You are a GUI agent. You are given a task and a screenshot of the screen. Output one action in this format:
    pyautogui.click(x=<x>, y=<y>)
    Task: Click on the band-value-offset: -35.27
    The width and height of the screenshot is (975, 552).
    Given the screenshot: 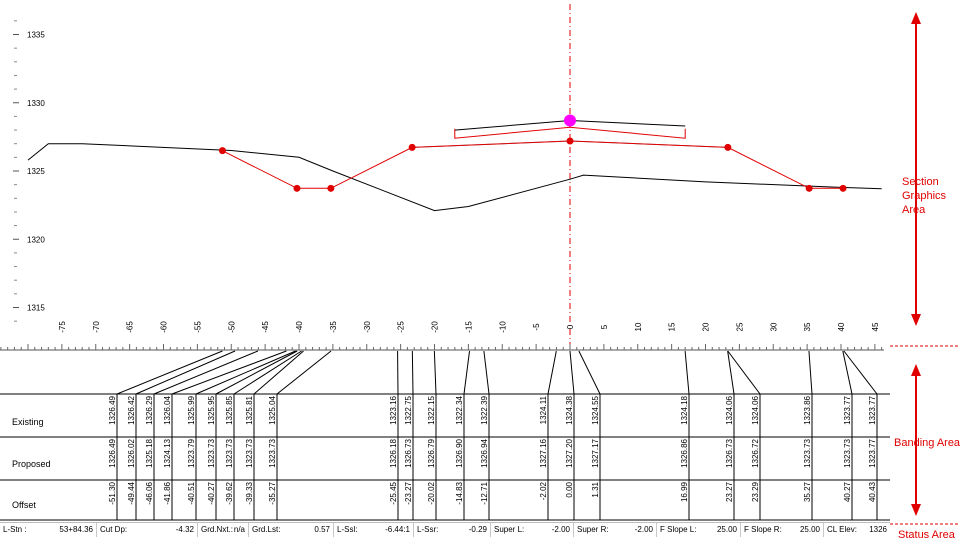 What is the action you would take?
    pyautogui.click(x=272, y=492)
    